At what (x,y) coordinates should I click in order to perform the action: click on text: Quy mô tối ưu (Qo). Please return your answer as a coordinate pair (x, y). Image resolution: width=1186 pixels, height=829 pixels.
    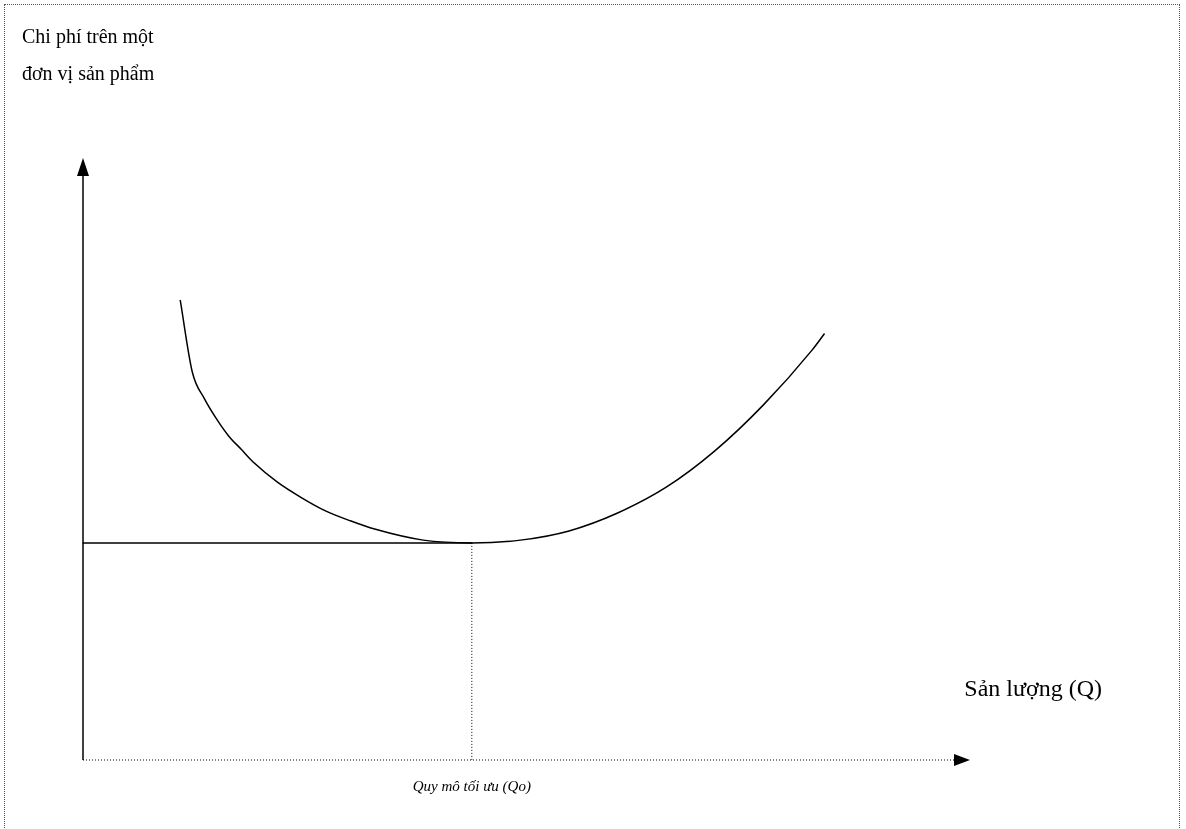
    Looking at the image, I should click on (471, 786).